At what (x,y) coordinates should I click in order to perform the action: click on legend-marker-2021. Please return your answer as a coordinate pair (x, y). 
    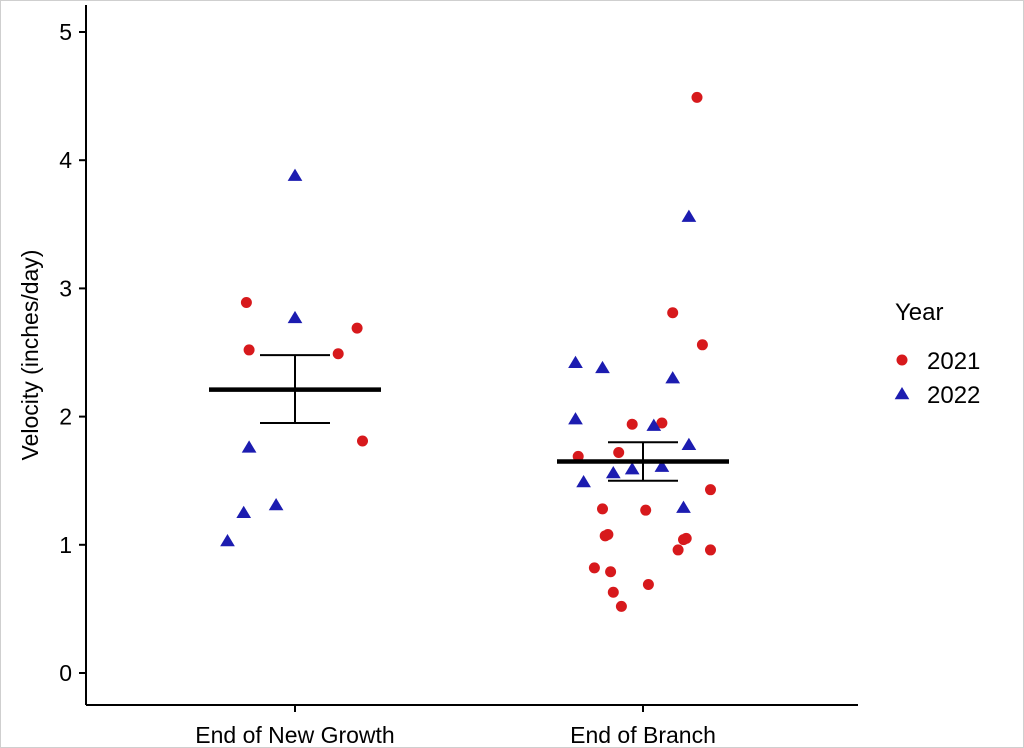
    Looking at the image, I should click on (902, 360).